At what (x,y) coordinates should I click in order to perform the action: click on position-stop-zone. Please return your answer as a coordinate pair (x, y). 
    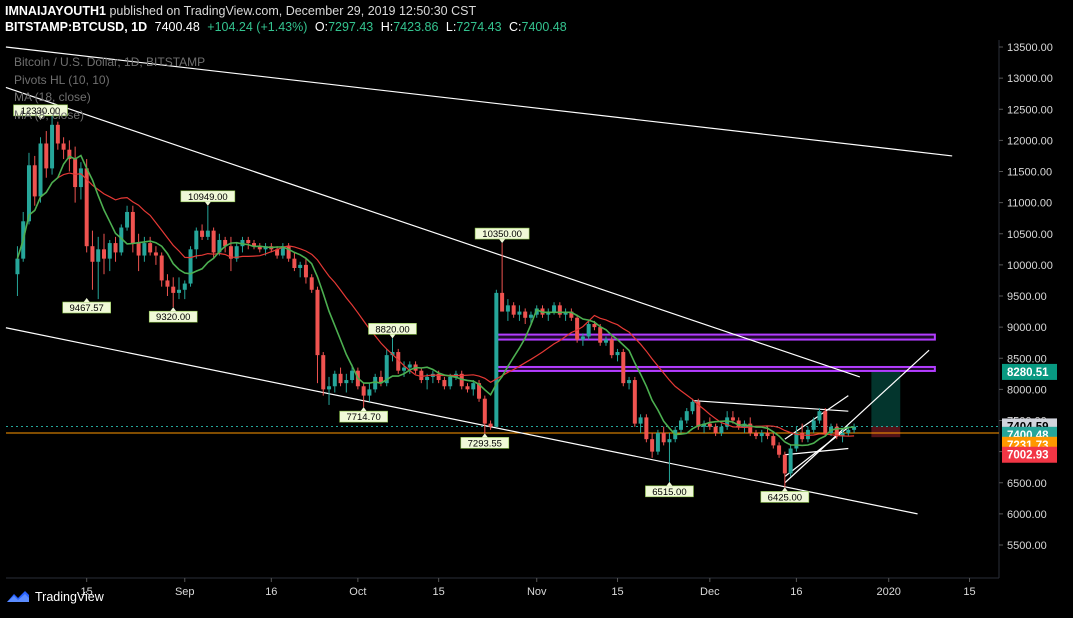
    Looking at the image, I should click on (886, 432).